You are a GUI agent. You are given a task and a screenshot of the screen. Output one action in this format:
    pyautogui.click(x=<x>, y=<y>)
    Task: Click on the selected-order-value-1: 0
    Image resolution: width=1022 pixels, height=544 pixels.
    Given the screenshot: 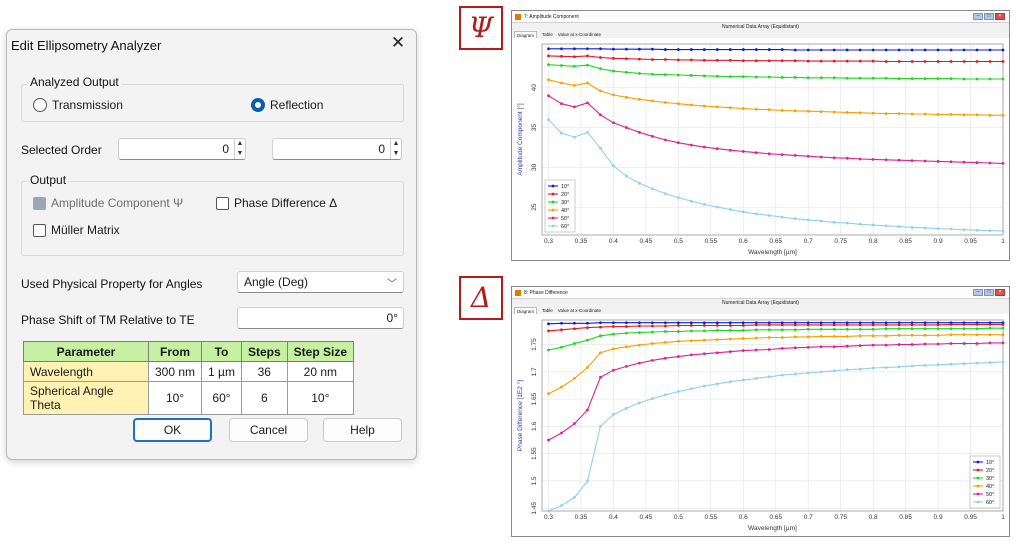 What is the action you would take?
    pyautogui.click(x=225, y=149)
    